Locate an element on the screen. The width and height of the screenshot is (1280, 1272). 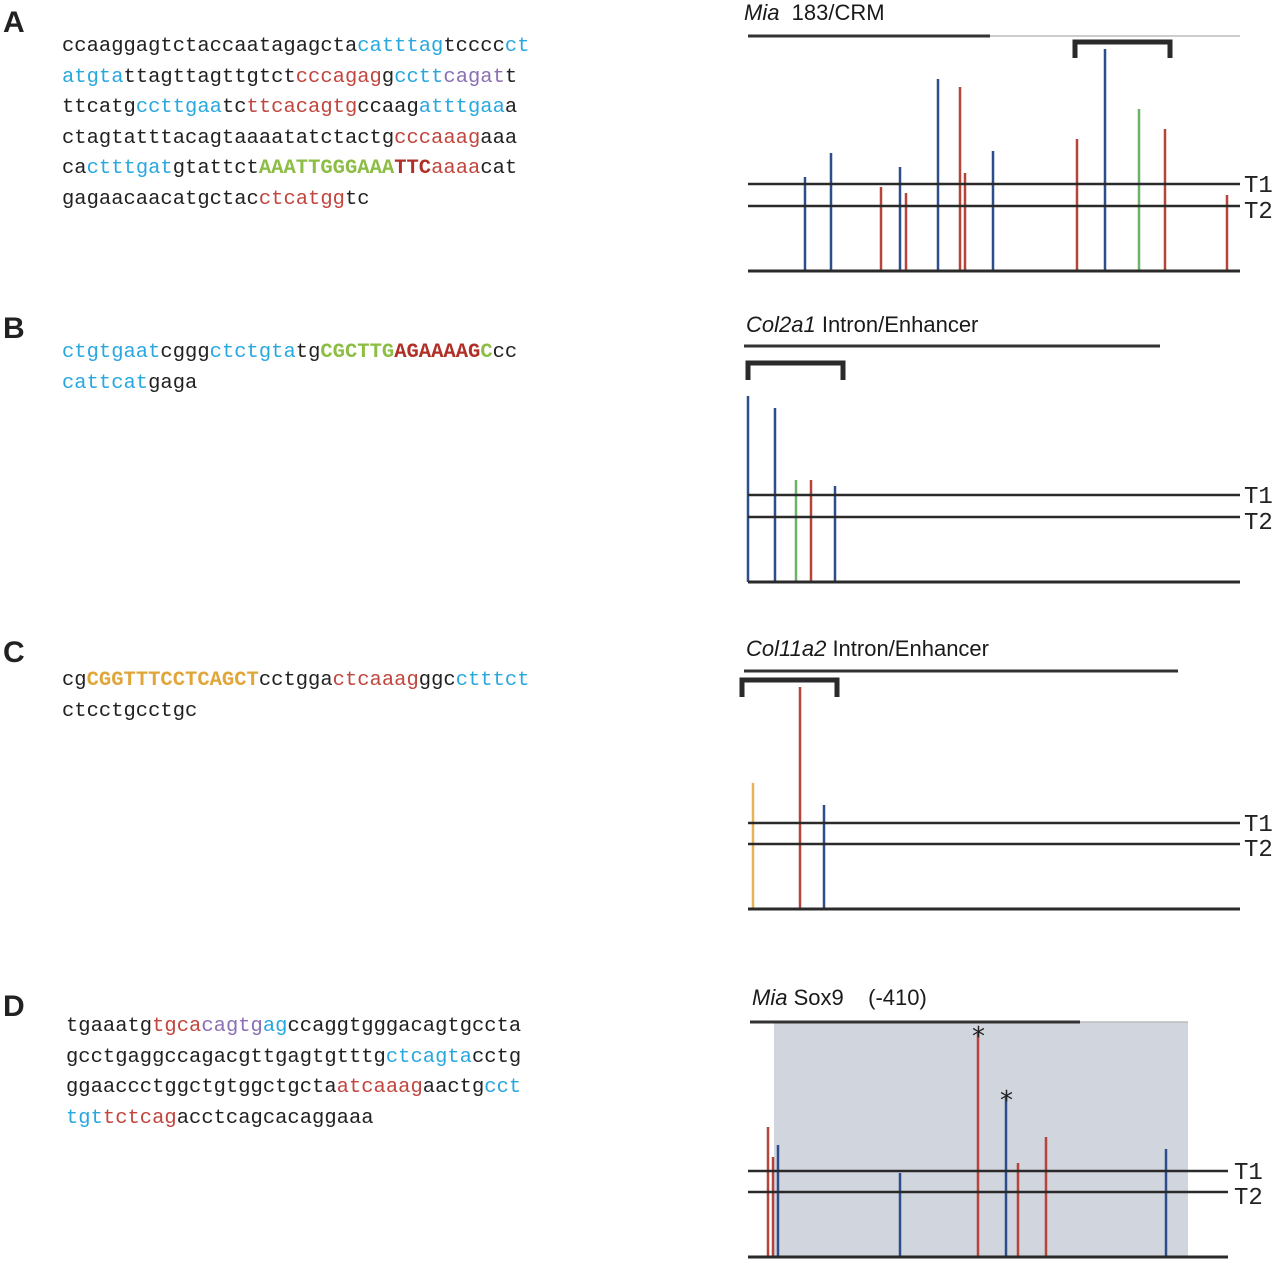
track-label-c: Intron/Enhancer is located at coordinates (907, 648).